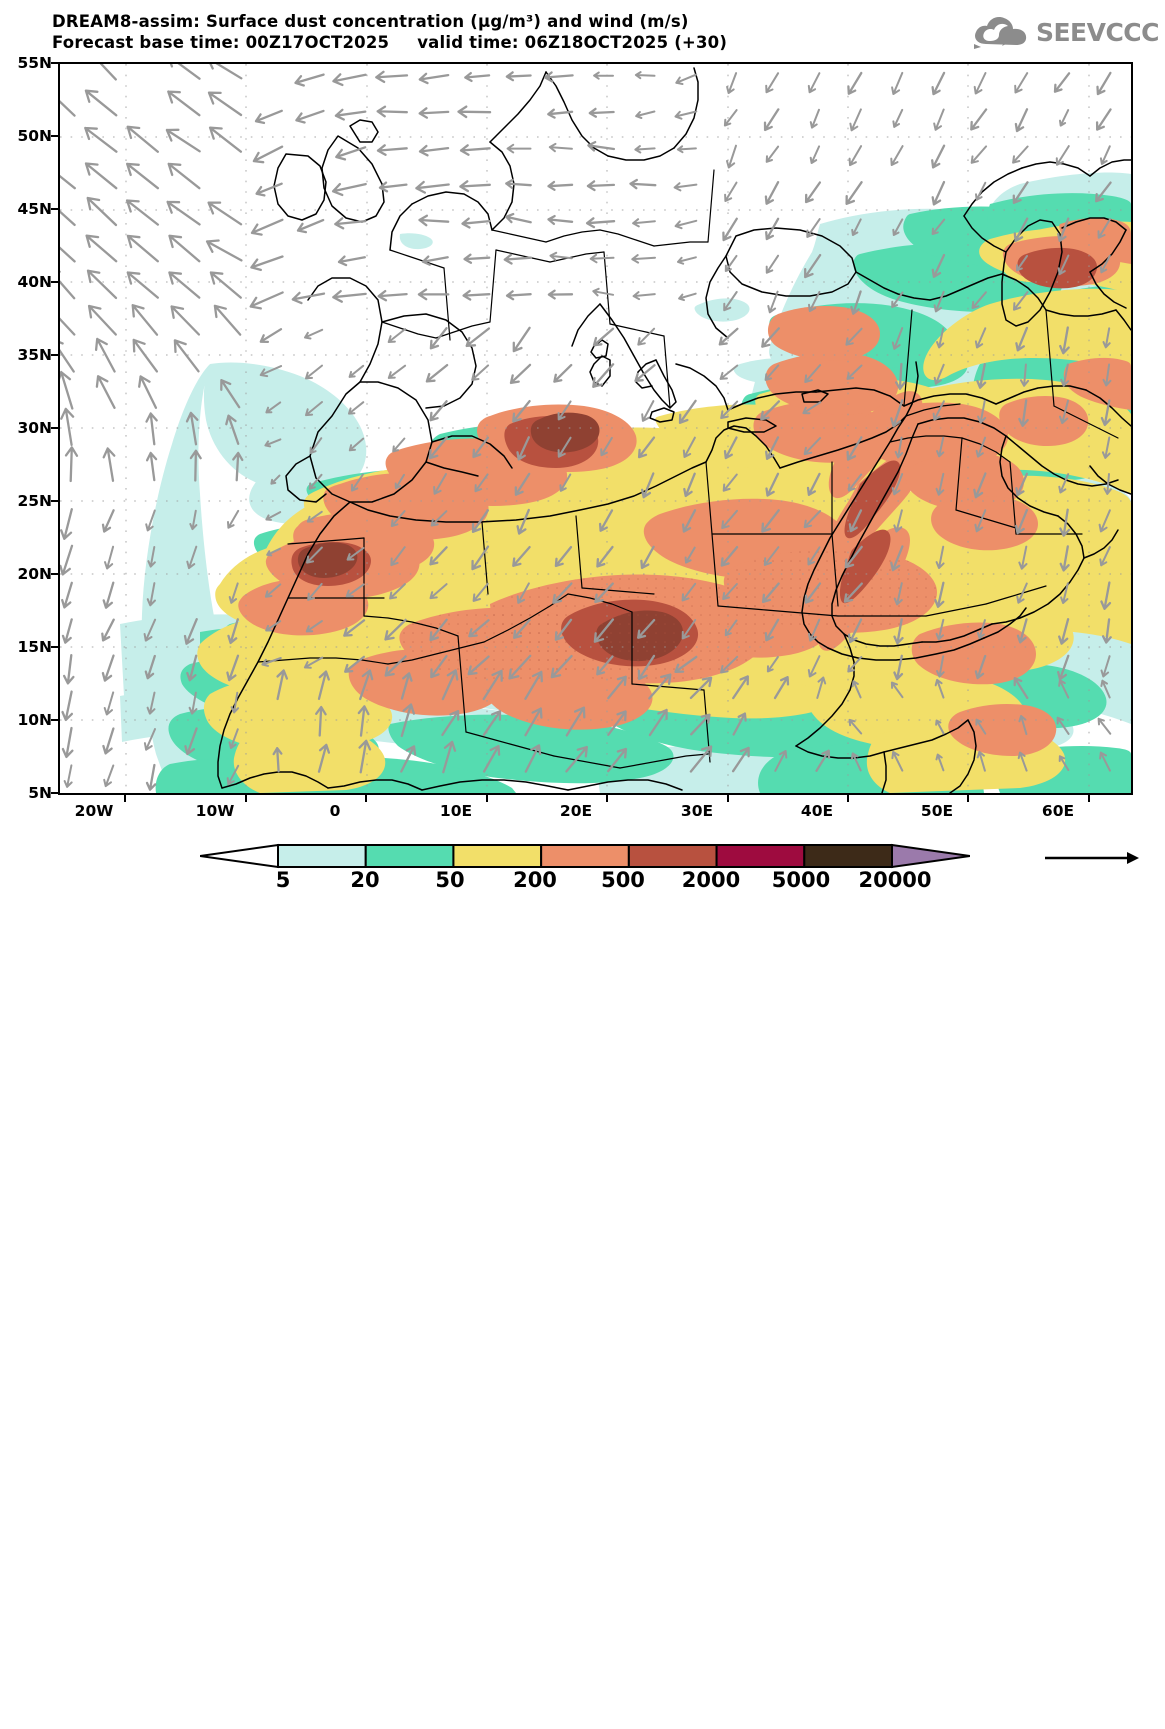 This screenshot has height=1729, width=1165. What do you see at coordinates (937, 811) in the screenshot?
I see `x-tick-label: 50E` at bounding box center [937, 811].